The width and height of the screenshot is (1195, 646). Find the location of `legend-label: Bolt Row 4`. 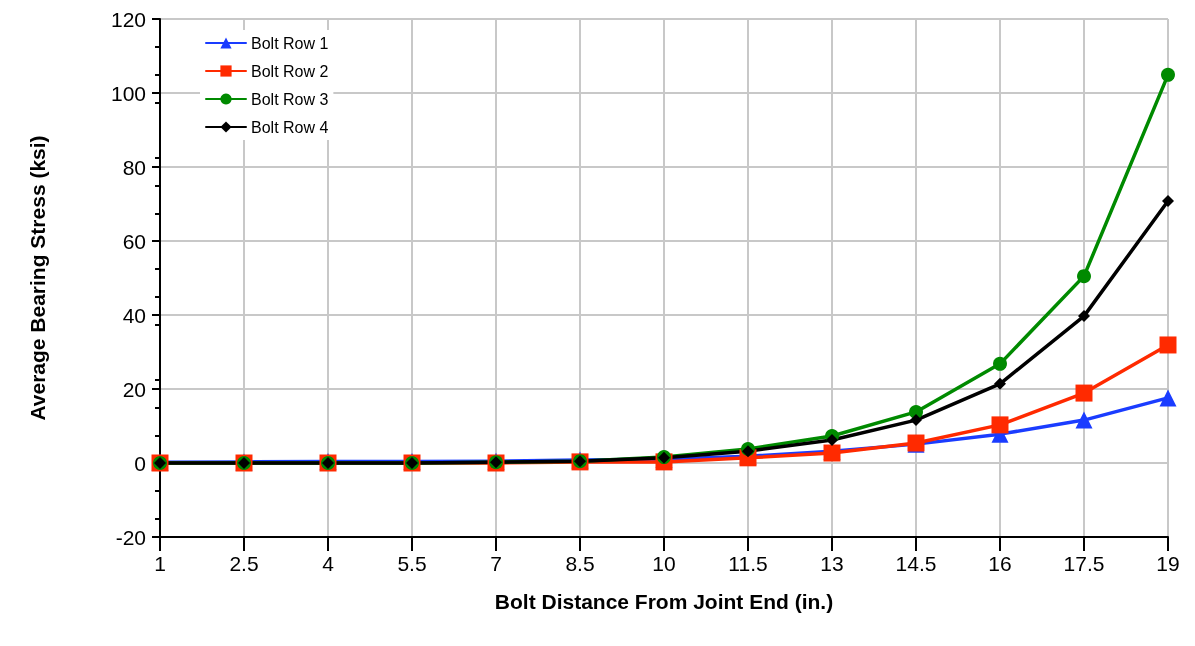

legend-label: Bolt Row 4 is located at coordinates (290, 127).